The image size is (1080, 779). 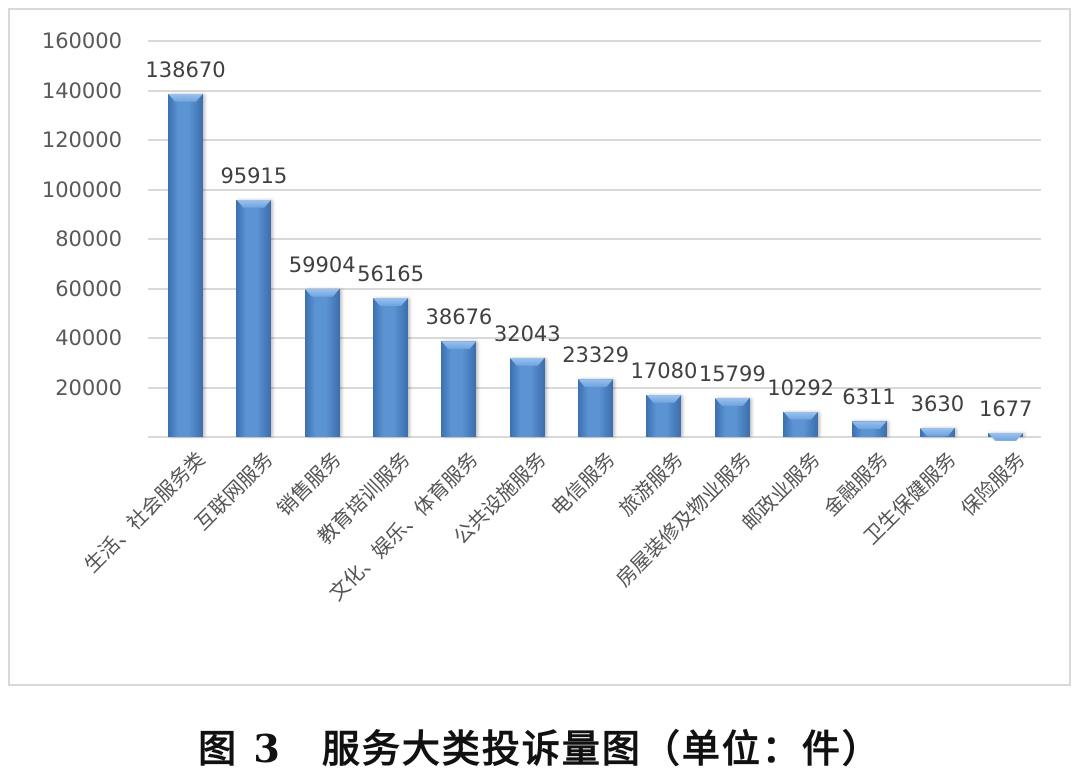 What do you see at coordinates (527, 333) in the screenshot?
I see `bar-value-label: 32043` at bounding box center [527, 333].